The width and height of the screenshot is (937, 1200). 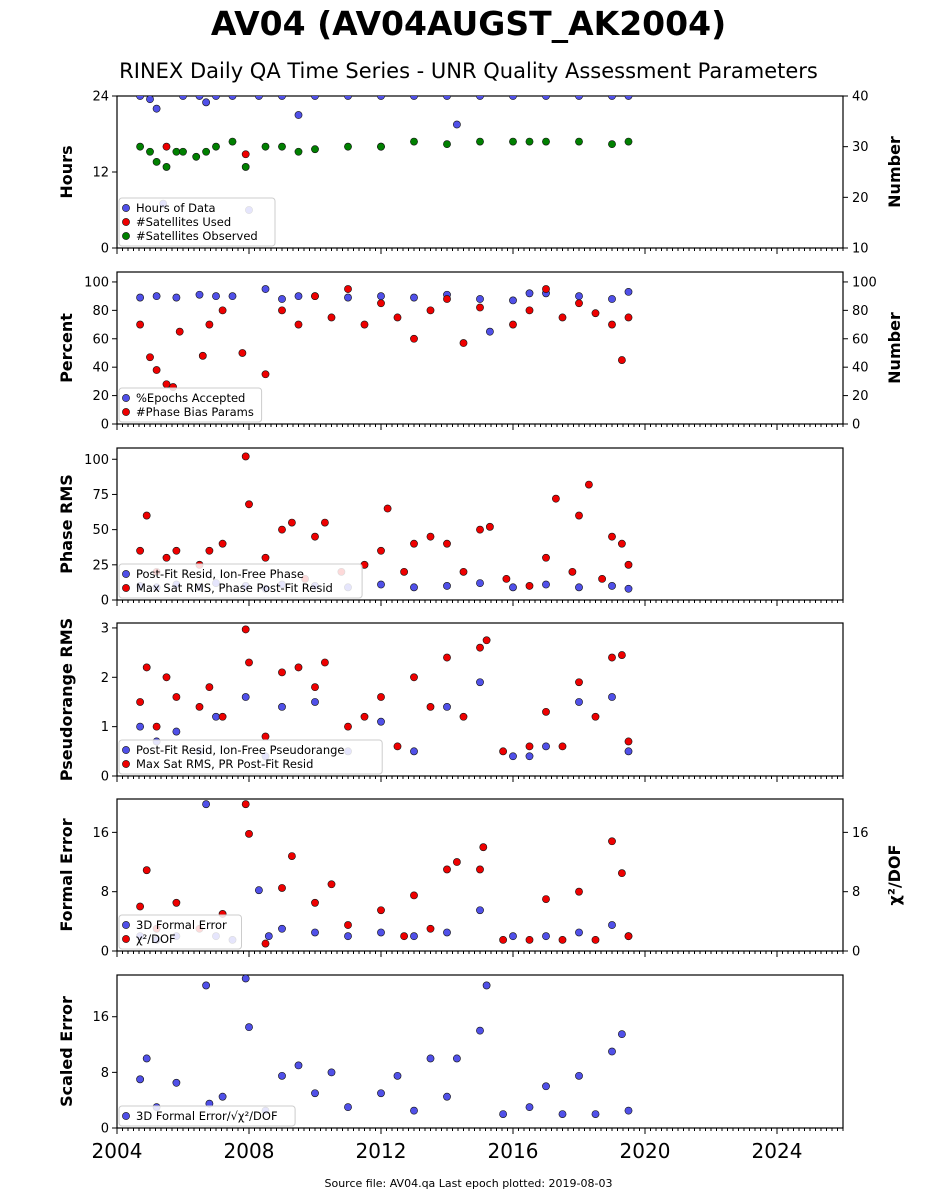 What do you see at coordinates (100, 368) in the screenshot?
I see `y-tick-label: 40` at bounding box center [100, 368].